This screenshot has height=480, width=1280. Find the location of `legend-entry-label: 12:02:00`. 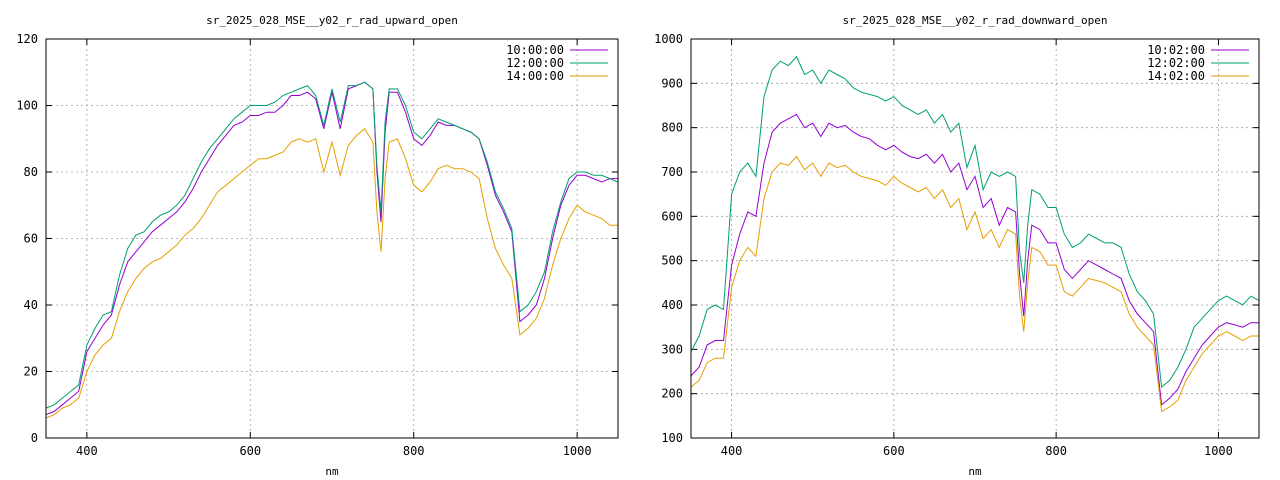

legend-entry-label: 12:02:00 is located at coordinates (1176, 63).